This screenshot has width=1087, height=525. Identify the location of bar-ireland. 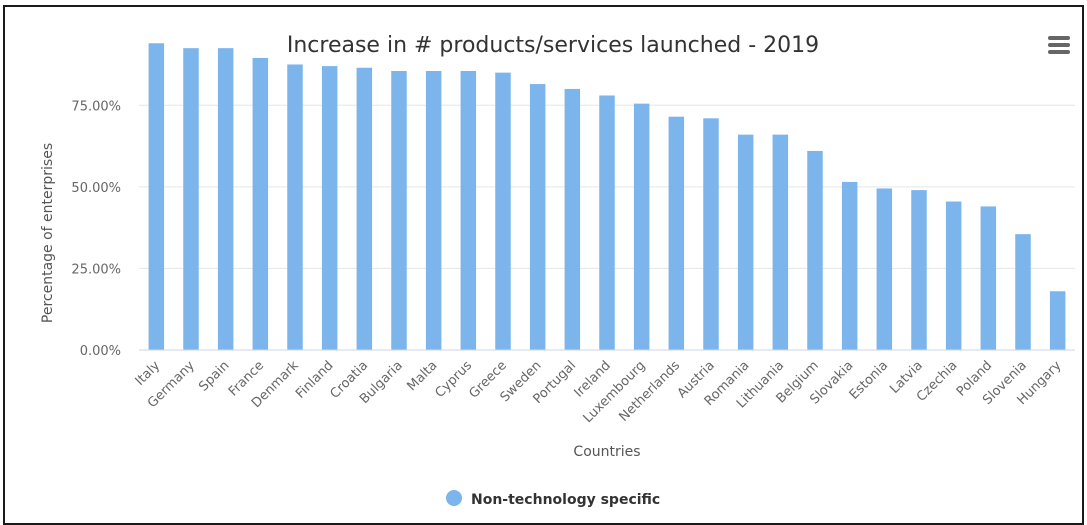
(607, 222).